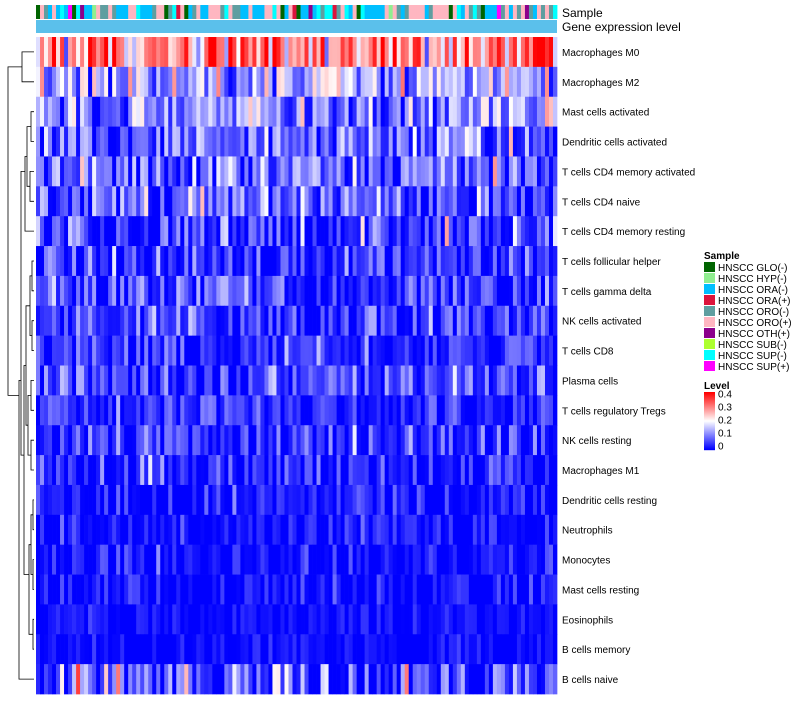  Describe the element at coordinates (752, 345) in the screenshot. I see `sample-legend-label: HNSCC SUB(-)` at that location.